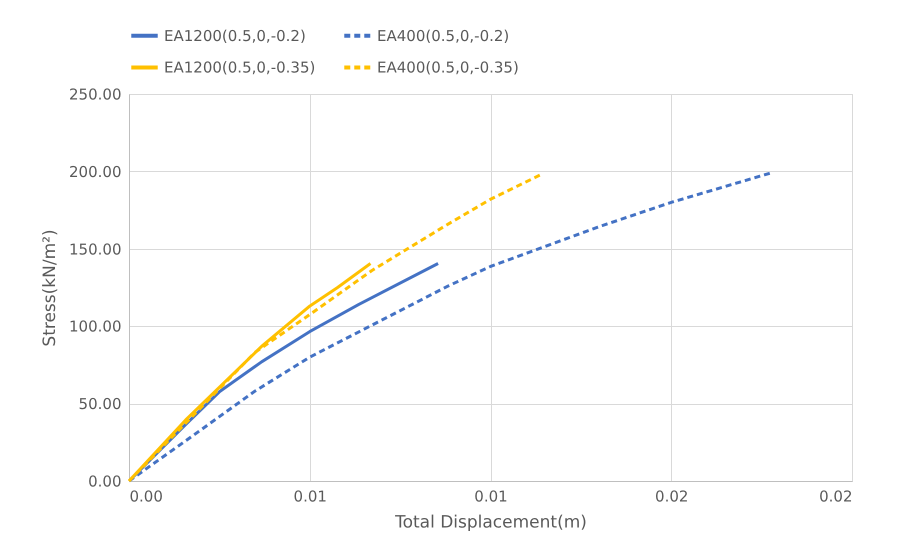 Image resolution: width=897 pixels, height=545 pixels. I want to click on x-axis-title: Total Displacement(m), so click(490, 522).